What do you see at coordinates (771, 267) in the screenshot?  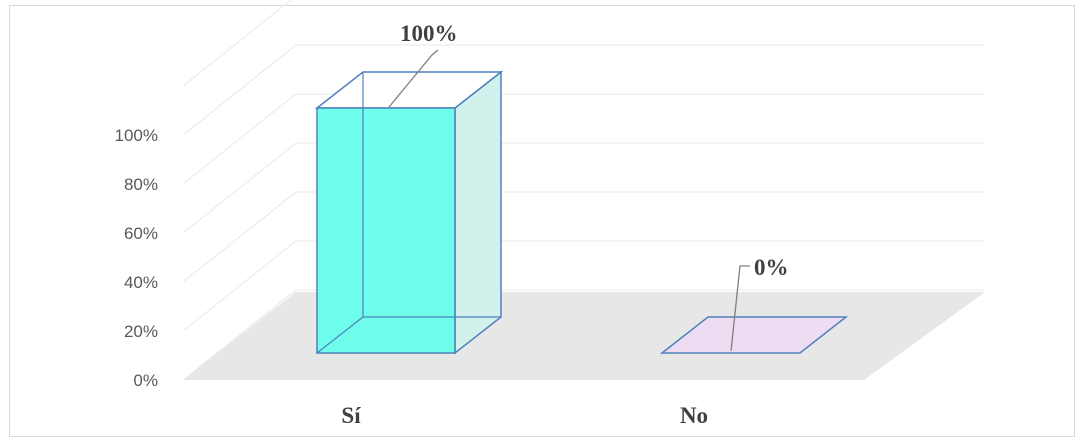 I see `data-label: 0%` at bounding box center [771, 267].